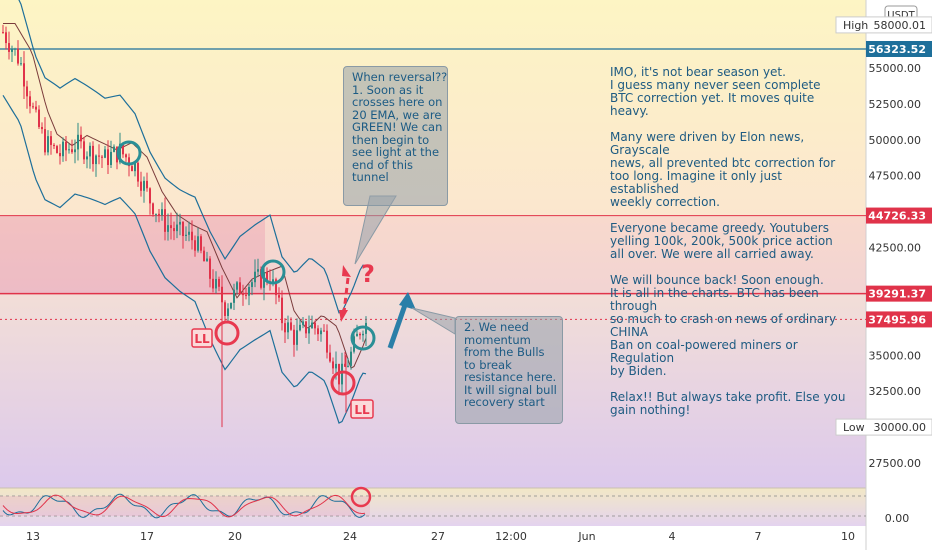 This screenshot has width=932, height=555. Describe the element at coordinates (897, 518) in the screenshot. I see `osc-tick-label: 0.00` at that location.